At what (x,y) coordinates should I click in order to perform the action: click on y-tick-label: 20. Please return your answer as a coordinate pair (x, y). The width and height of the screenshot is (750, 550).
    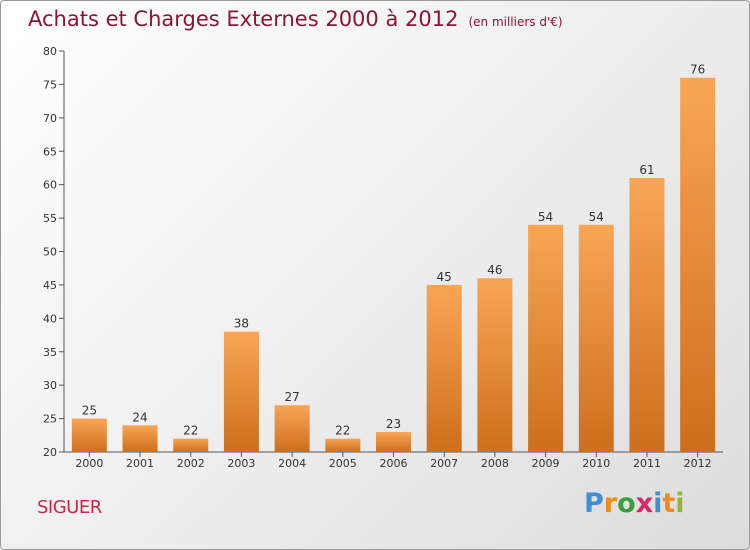
    Looking at the image, I should click on (50, 452).